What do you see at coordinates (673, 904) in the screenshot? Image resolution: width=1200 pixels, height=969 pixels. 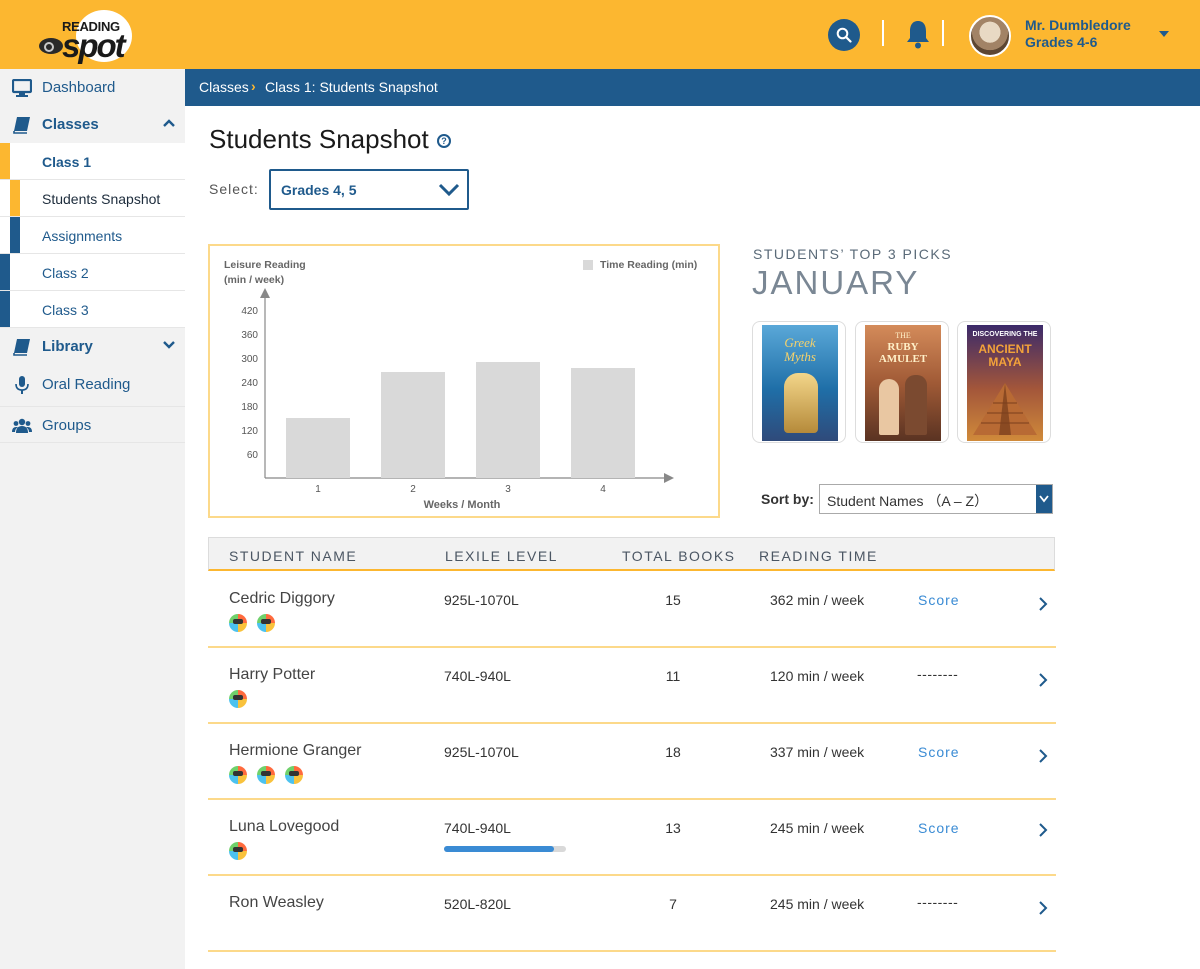 I see `total-books: 7` at bounding box center [673, 904].